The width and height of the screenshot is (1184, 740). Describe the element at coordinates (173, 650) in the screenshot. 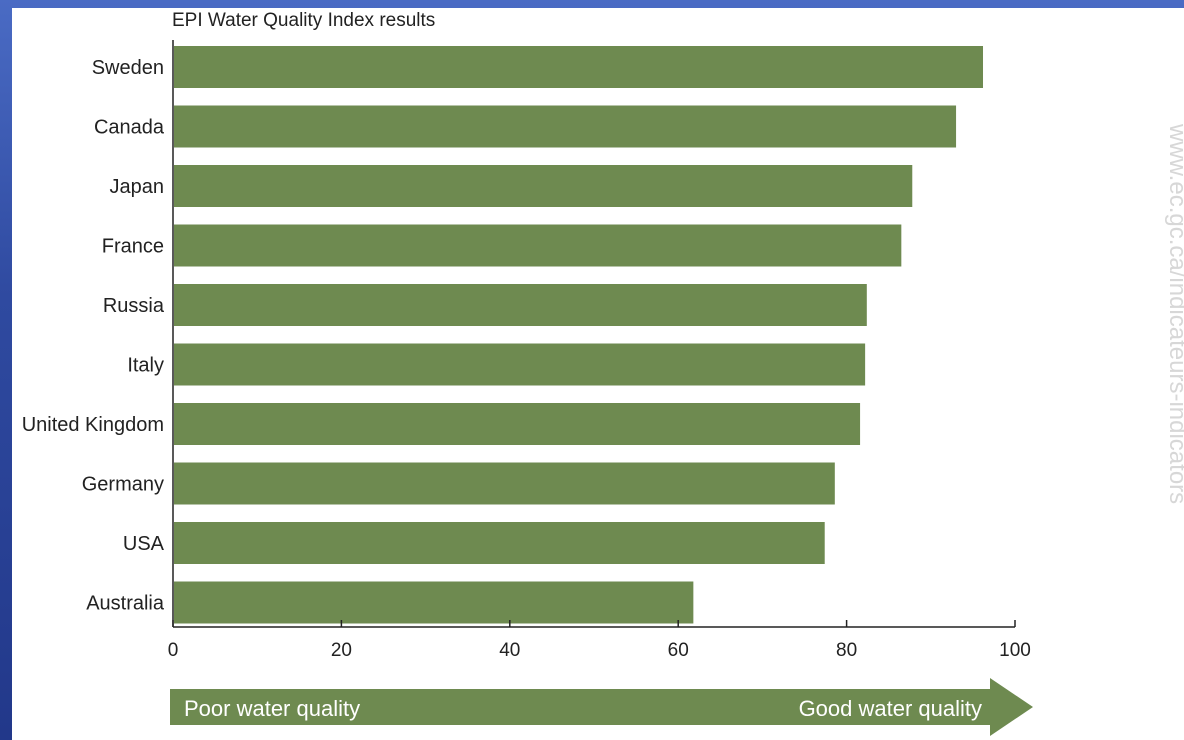

I see `x-tick-label: 0` at that location.